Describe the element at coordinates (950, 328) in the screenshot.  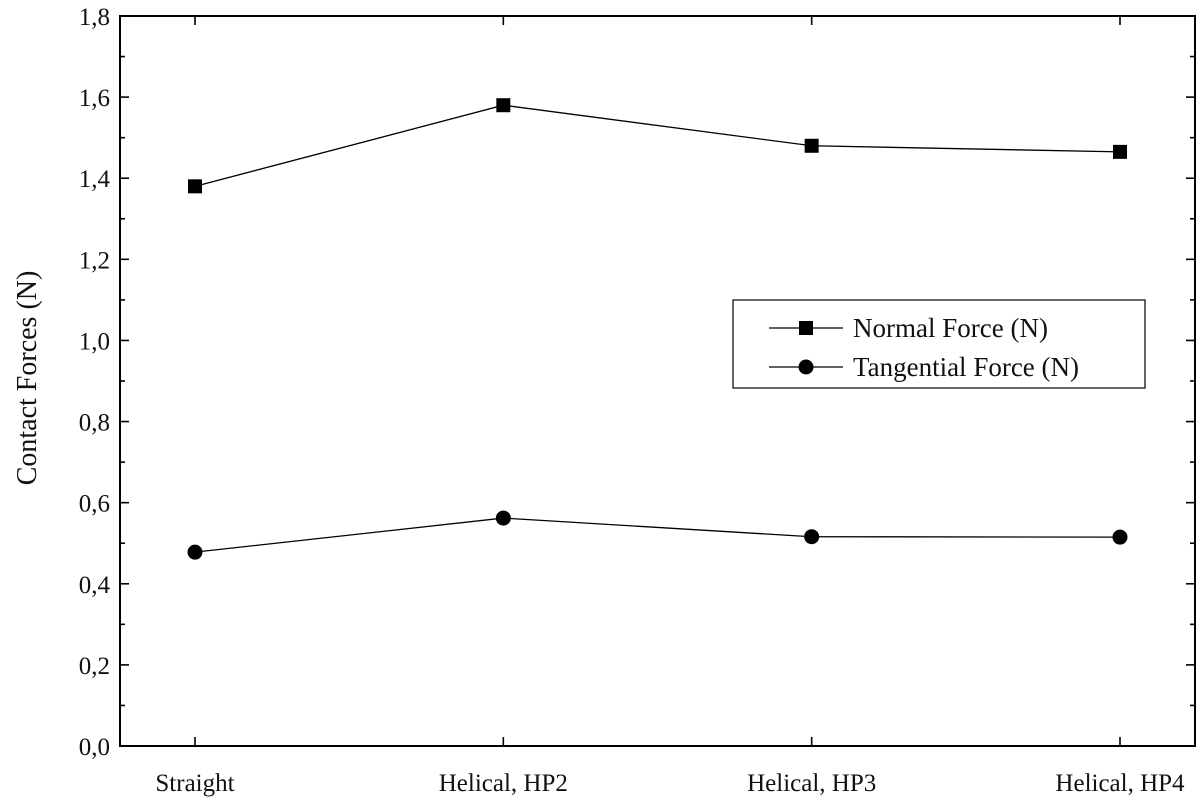
I see `legend-label: Normal Force (N)` at that location.